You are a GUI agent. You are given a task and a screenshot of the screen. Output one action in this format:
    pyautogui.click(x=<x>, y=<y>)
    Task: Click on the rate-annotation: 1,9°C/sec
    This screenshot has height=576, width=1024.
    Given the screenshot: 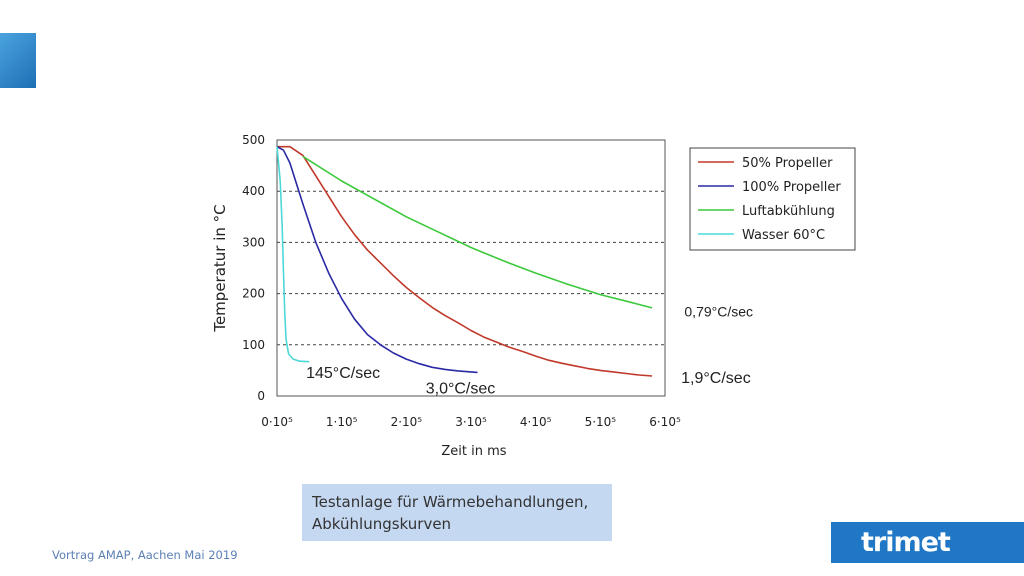 What is the action you would take?
    pyautogui.click(x=716, y=378)
    